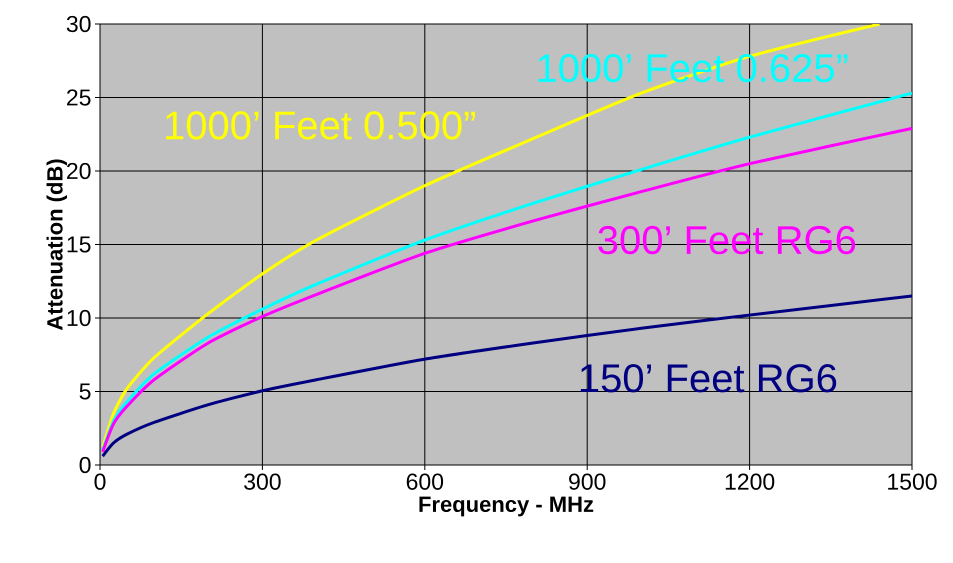 This screenshot has width=953, height=563. What do you see at coordinates (79, 171) in the screenshot?
I see `y-tick-label: 20` at bounding box center [79, 171].